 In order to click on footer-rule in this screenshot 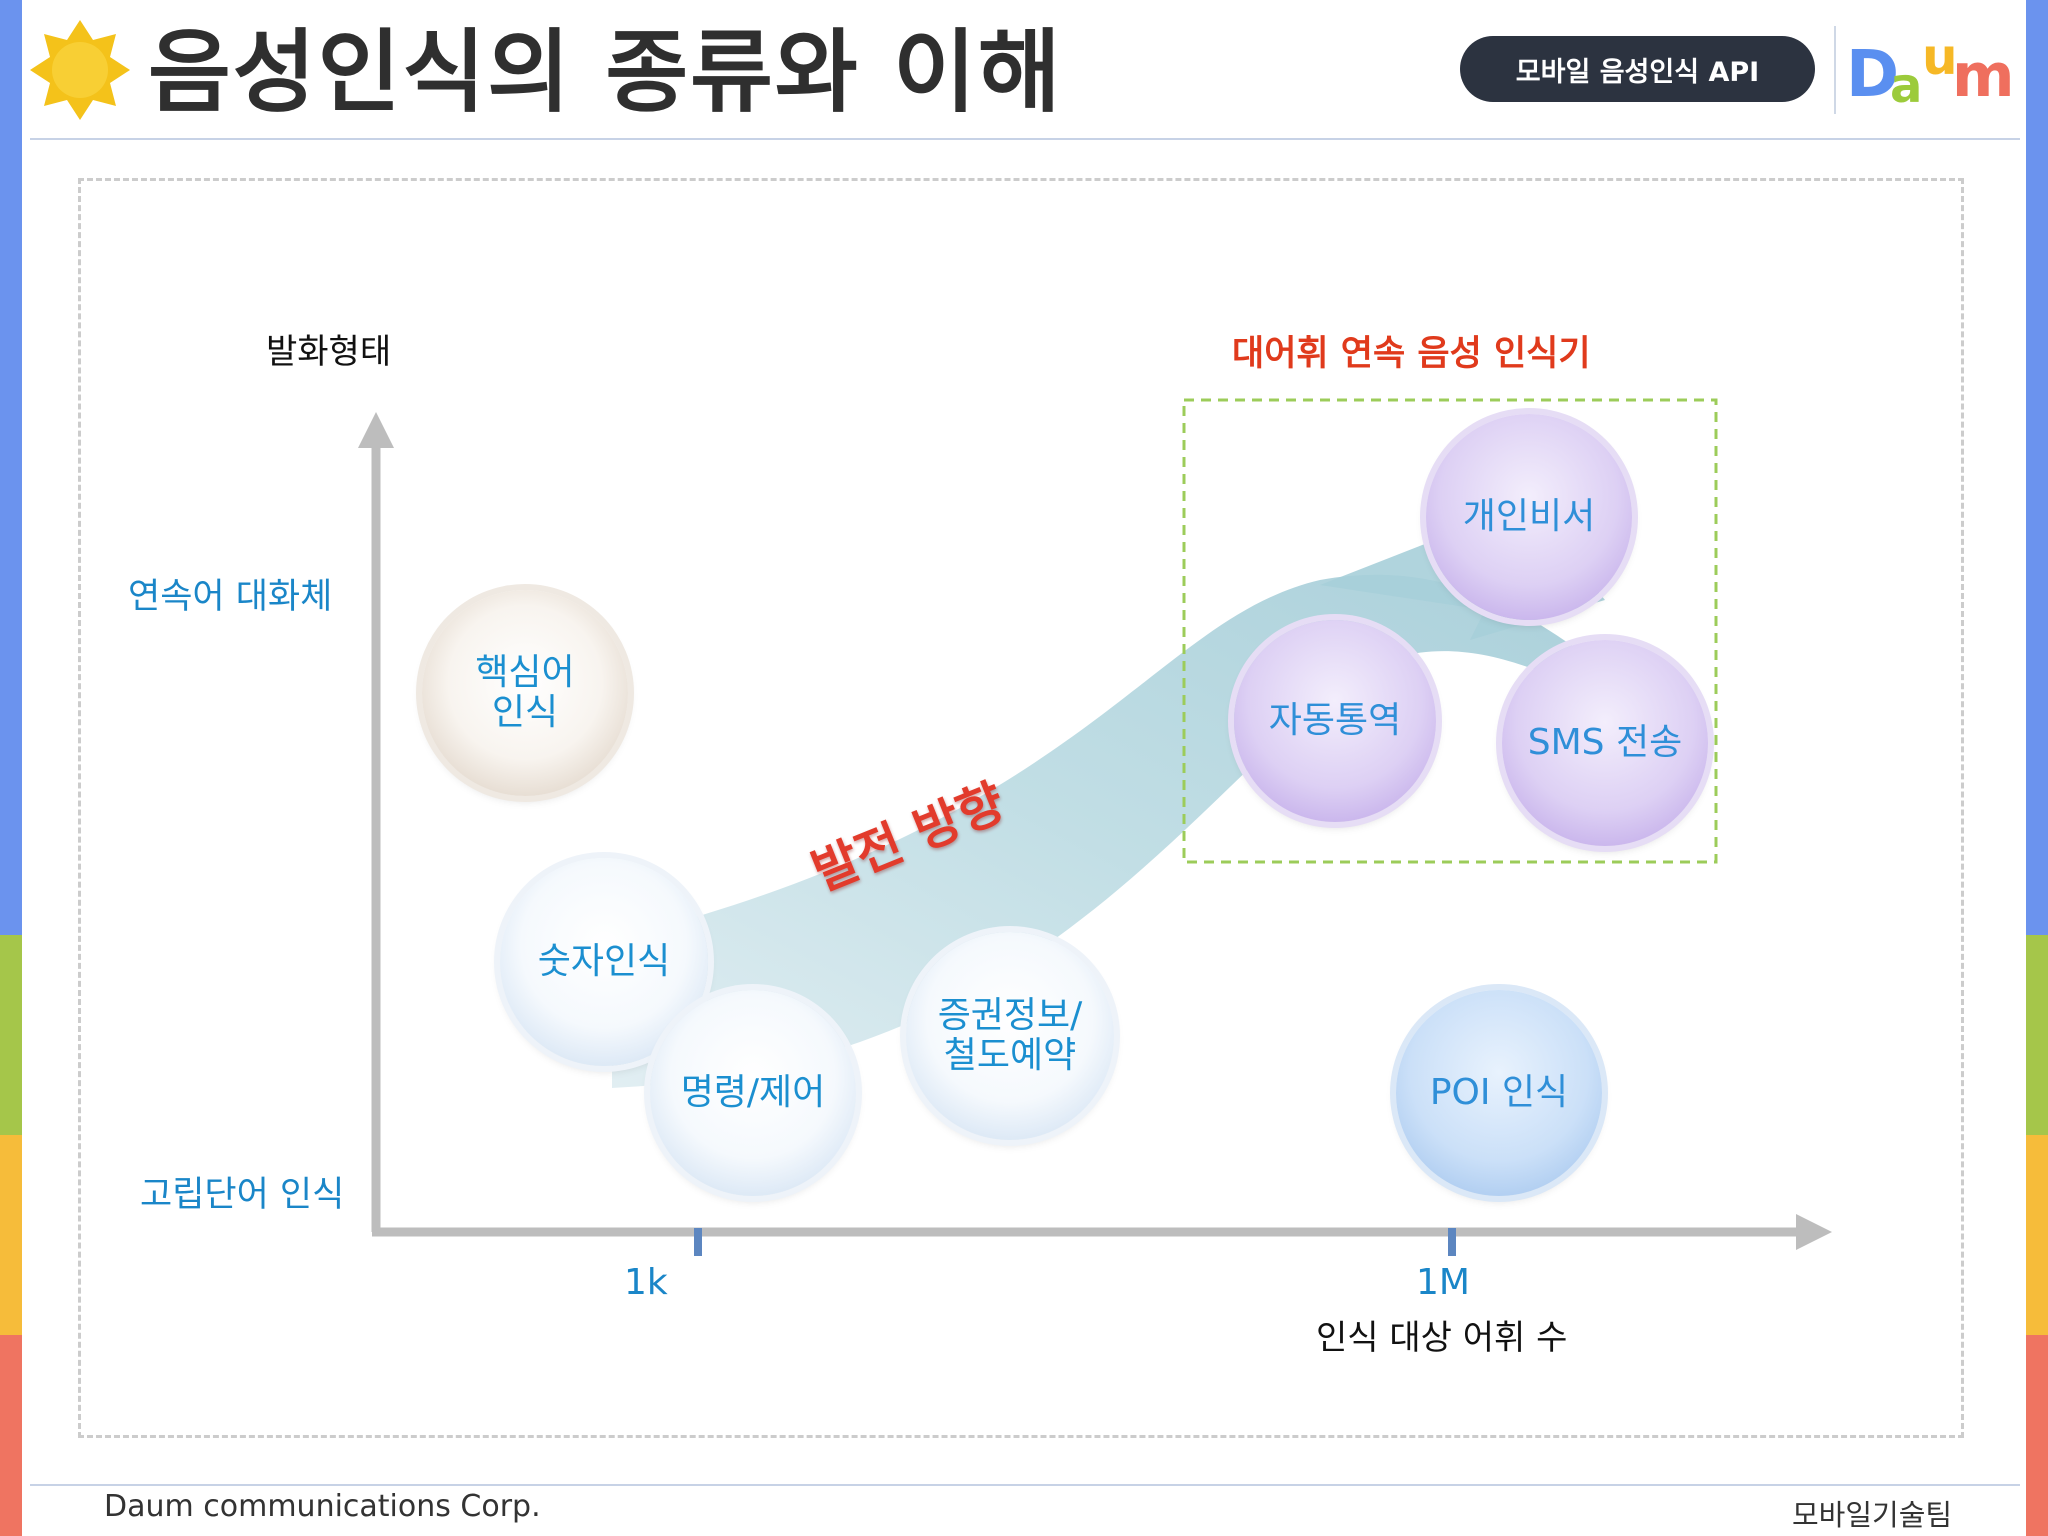, I will do `click(1025, 1485)`.